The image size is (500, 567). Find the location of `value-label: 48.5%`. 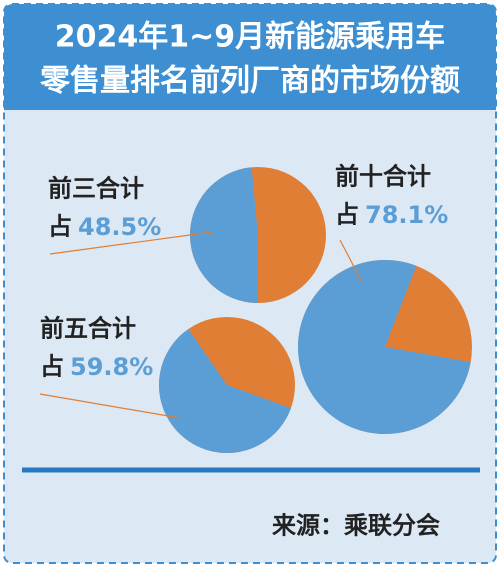

value-label: 48.5% is located at coordinates (119, 227).